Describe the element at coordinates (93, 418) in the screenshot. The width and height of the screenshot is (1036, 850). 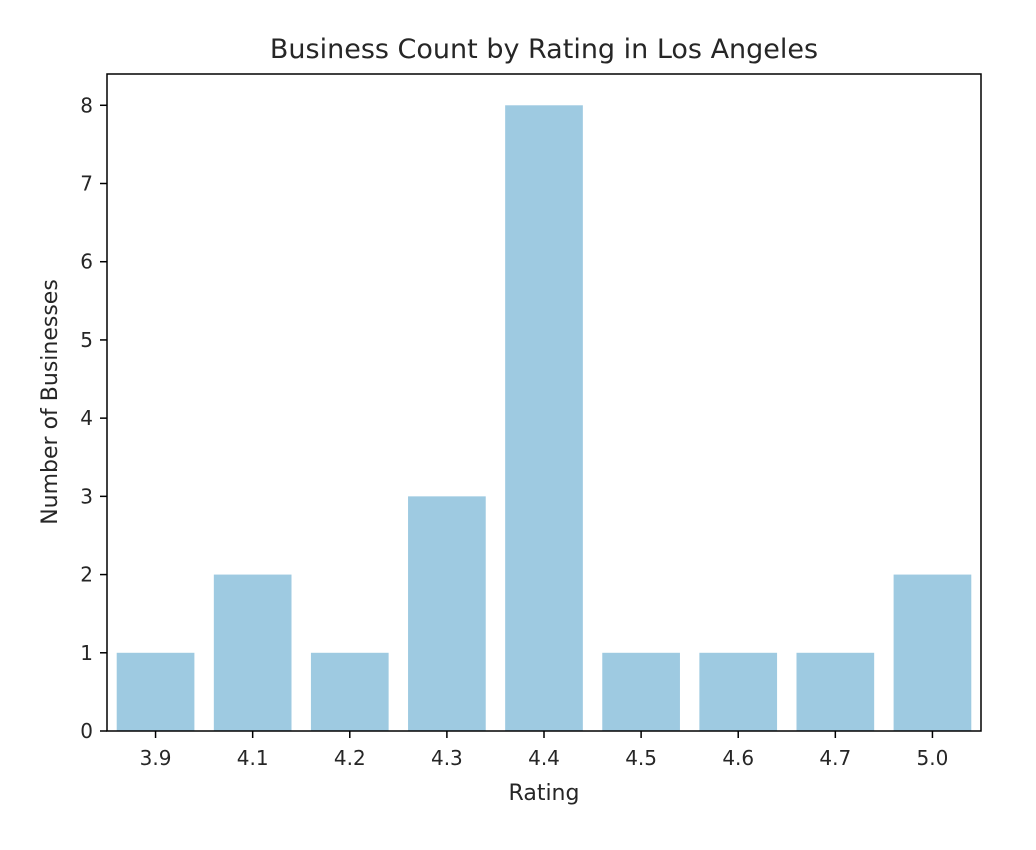
I see `y-axis: 0 1 2 3 4 5 6 7 8` at that location.